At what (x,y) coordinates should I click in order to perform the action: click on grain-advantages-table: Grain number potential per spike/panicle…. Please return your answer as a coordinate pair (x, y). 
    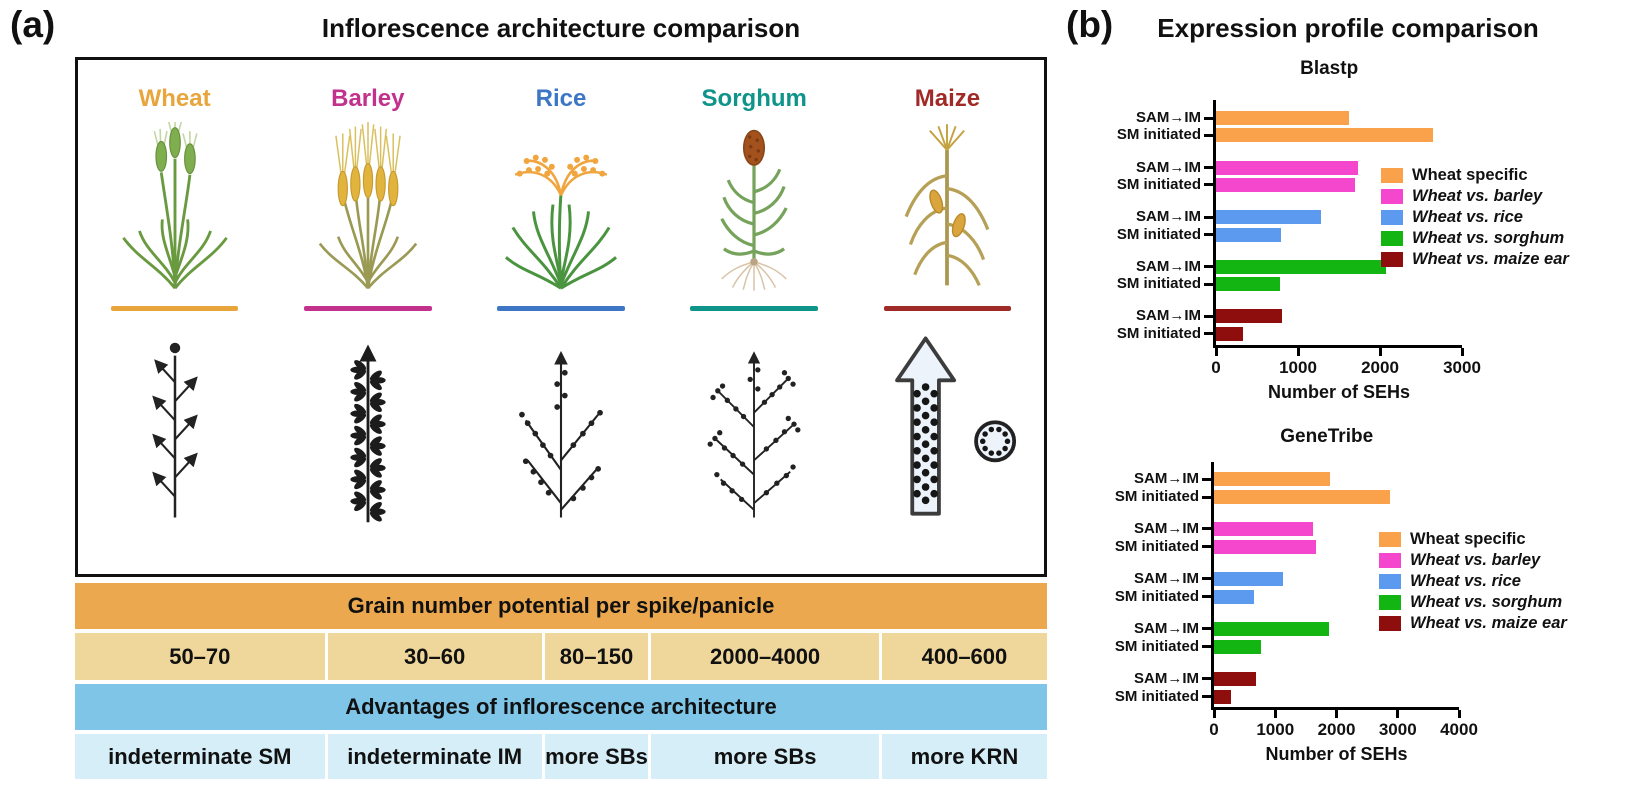
    Looking at the image, I should click on (561, 683).